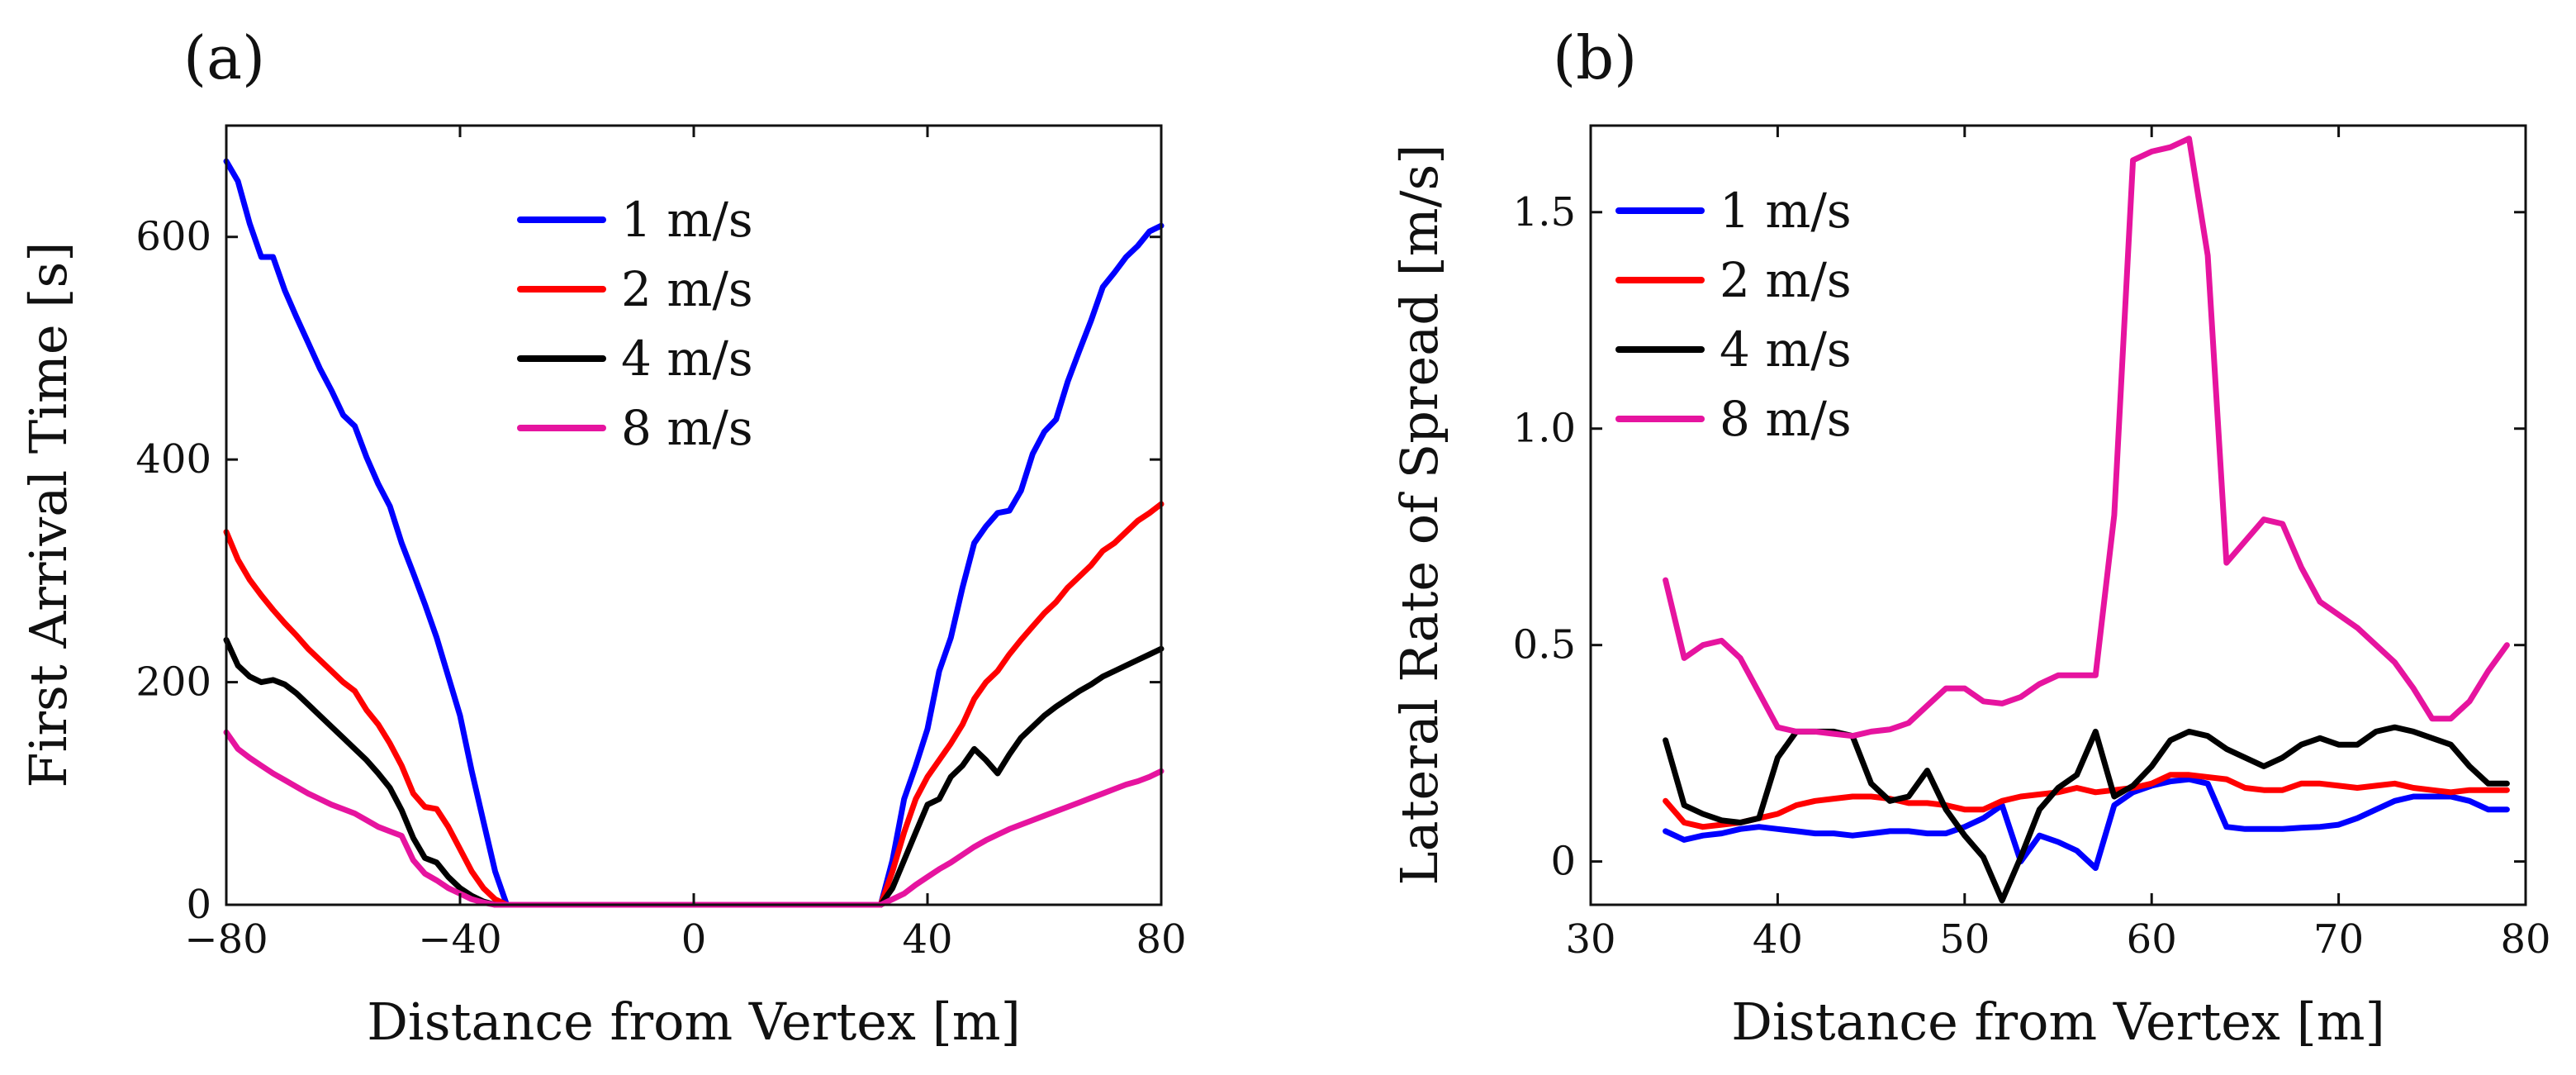 The image size is (2576, 1075). What do you see at coordinates (459, 939) in the screenshot?
I see `panel-a-x-tick-label: −40` at bounding box center [459, 939].